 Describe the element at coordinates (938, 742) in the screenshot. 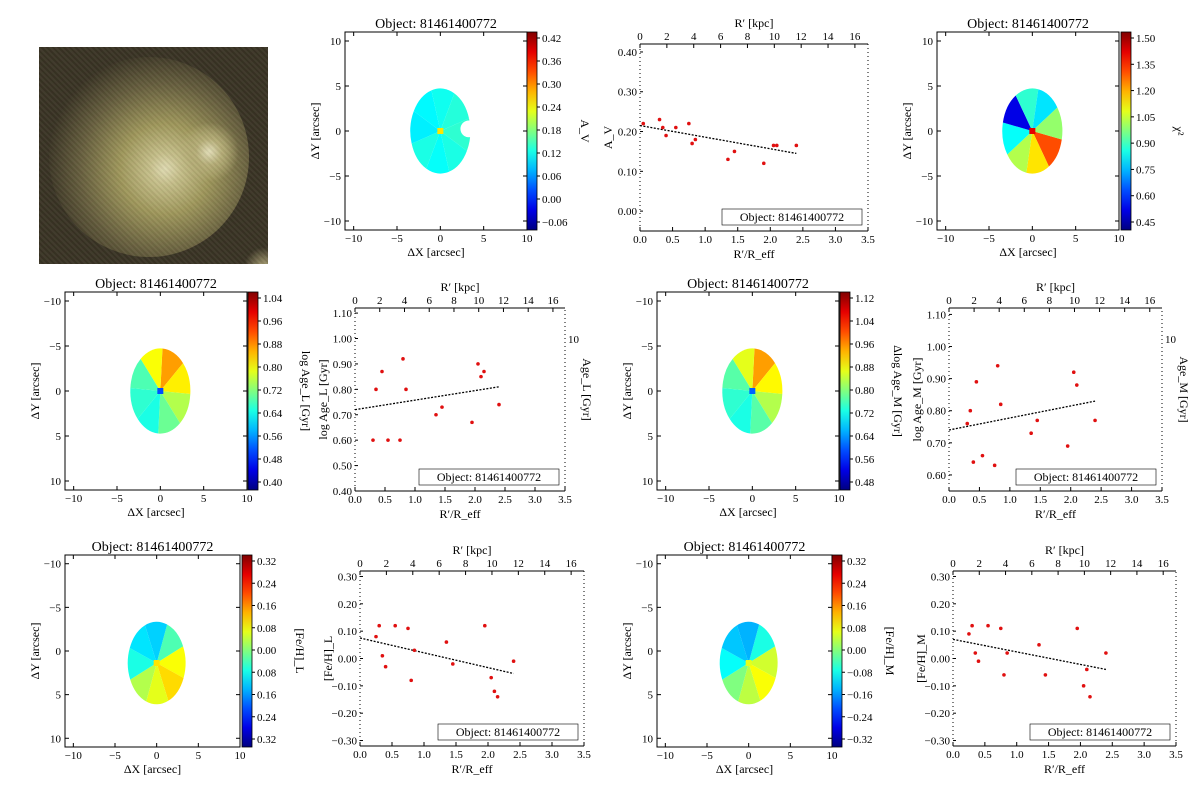

I see `y-tick-label: −0.30` at that location.